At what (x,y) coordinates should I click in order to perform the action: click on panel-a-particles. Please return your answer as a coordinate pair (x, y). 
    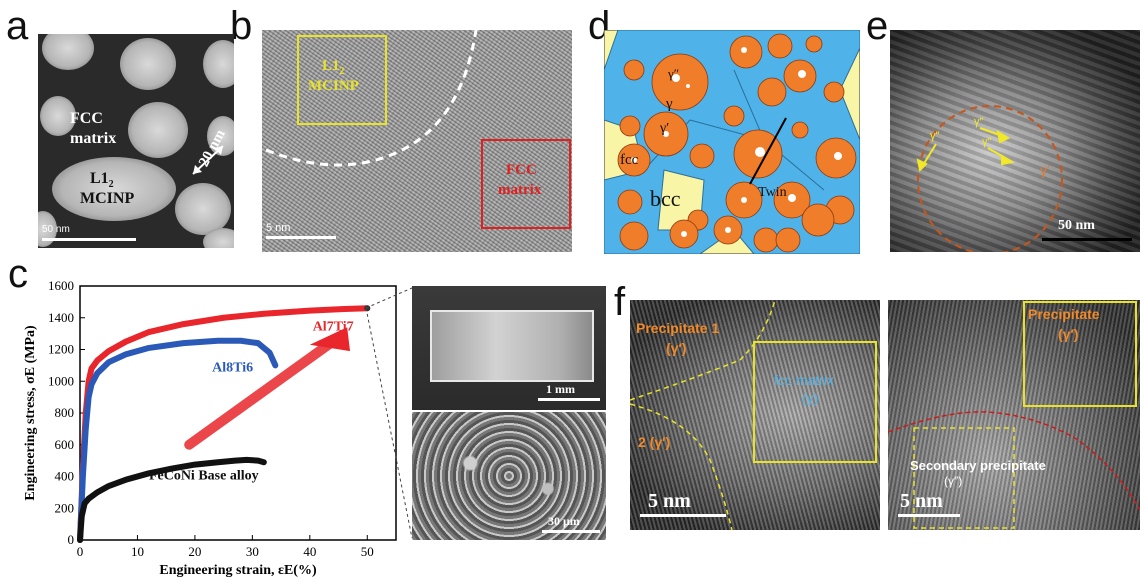
    Looking at the image, I should click on (136, 141).